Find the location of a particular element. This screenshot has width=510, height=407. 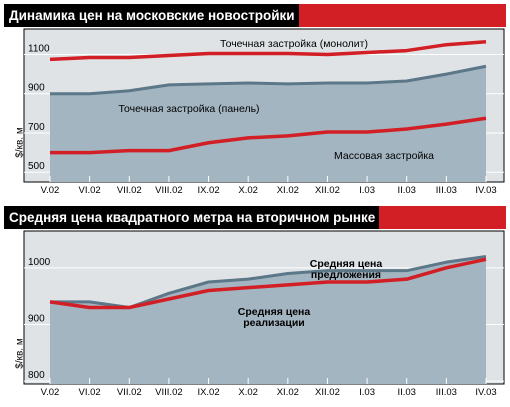

series-label: Точечная застройка (панель) is located at coordinates (188, 109).